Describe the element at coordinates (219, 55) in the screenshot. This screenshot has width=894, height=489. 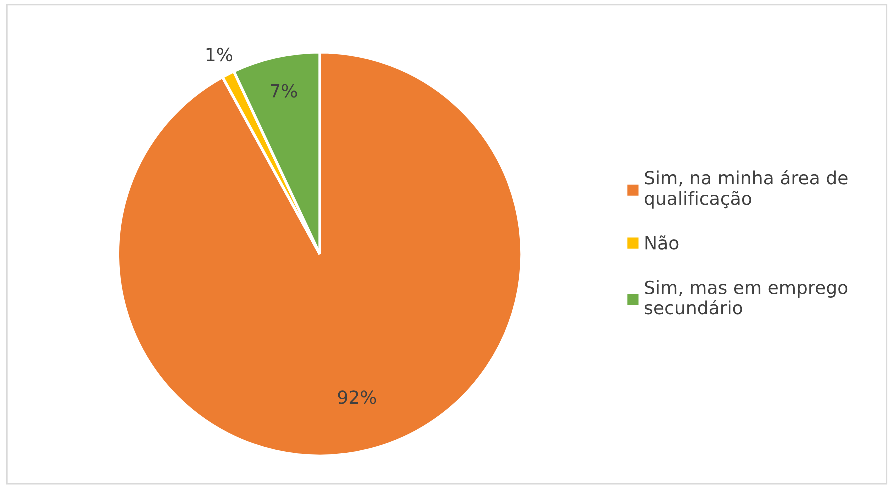
I see `data-label: 1%` at that location.